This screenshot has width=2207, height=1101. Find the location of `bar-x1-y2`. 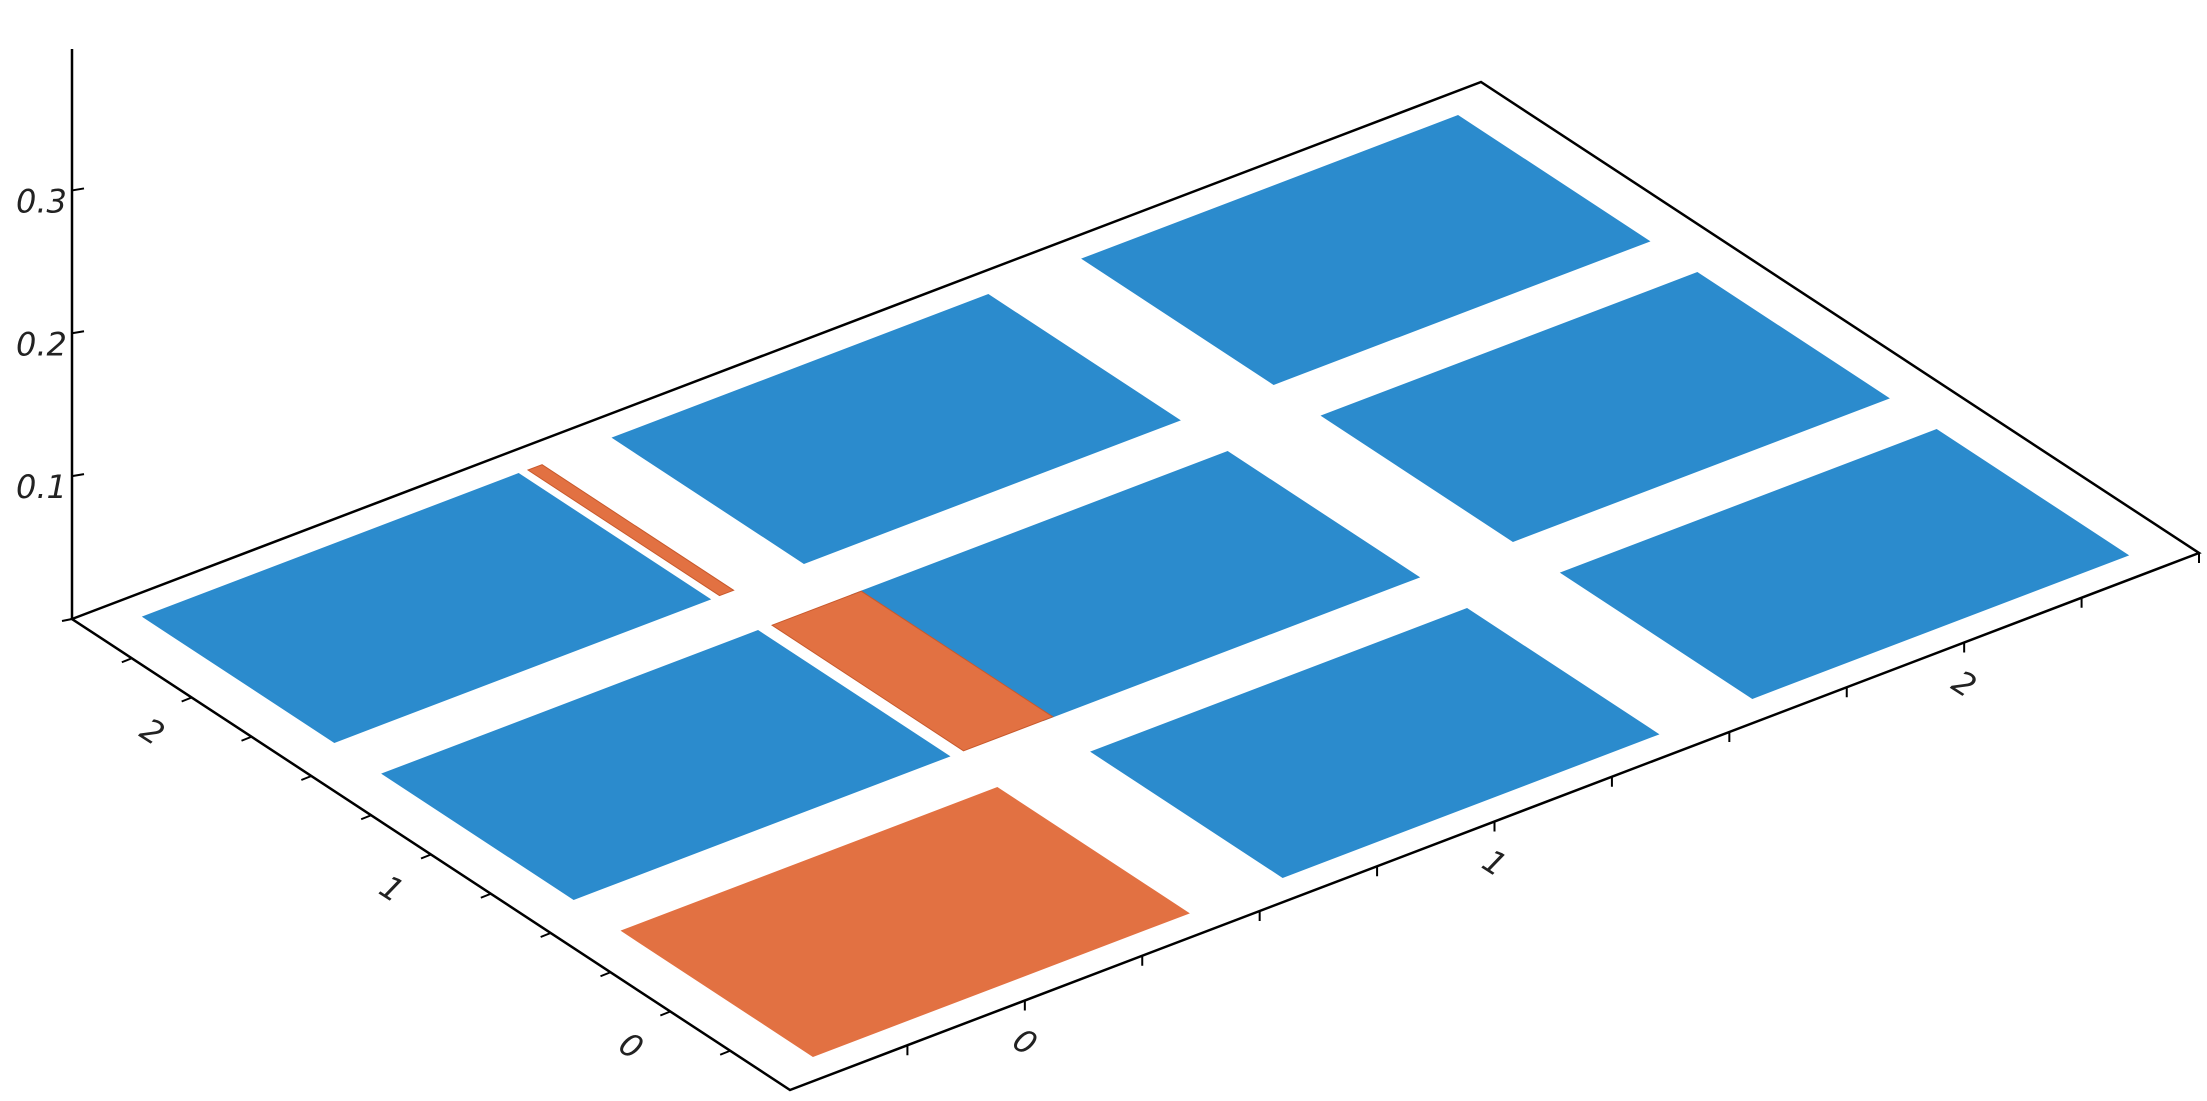

bar-x1-y2 is located at coordinates (1605, 407).